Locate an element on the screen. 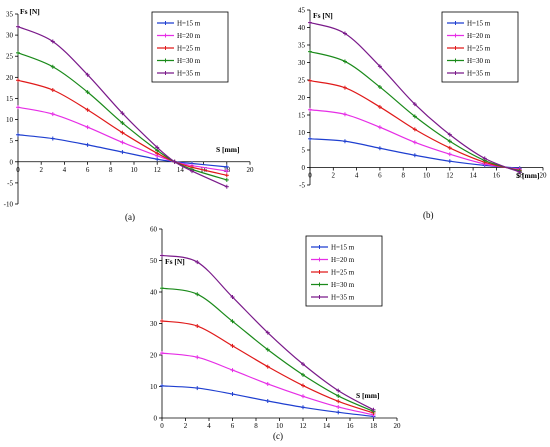  panel-label: (c) is located at coordinates (278, 436).